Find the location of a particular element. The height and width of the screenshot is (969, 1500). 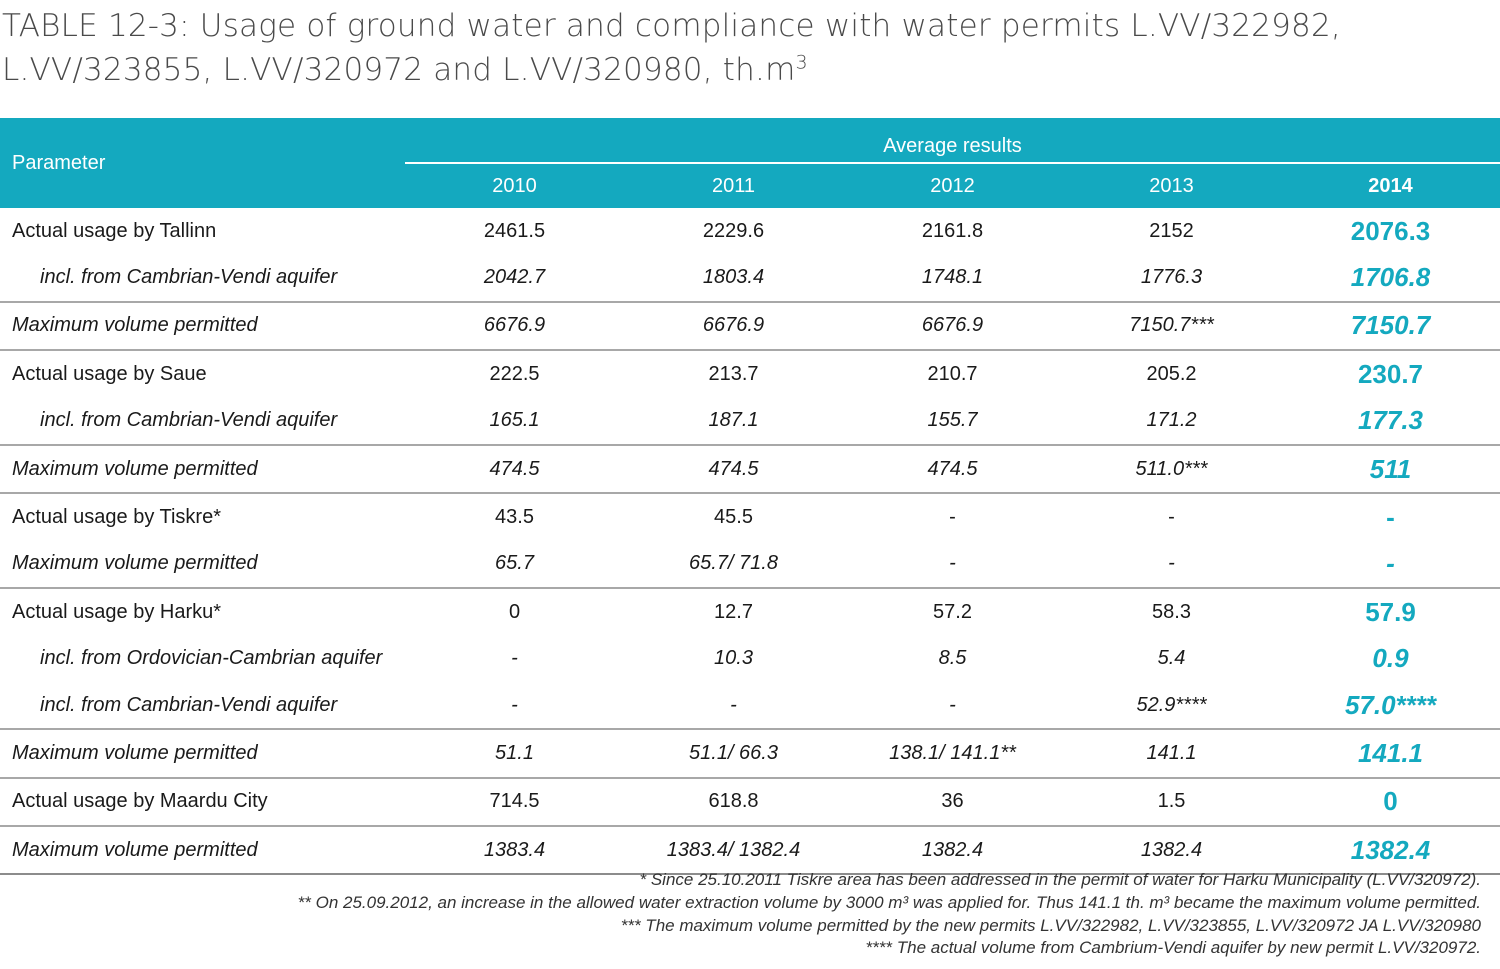

value-cell: 222.5 is located at coordinates (514, 373).